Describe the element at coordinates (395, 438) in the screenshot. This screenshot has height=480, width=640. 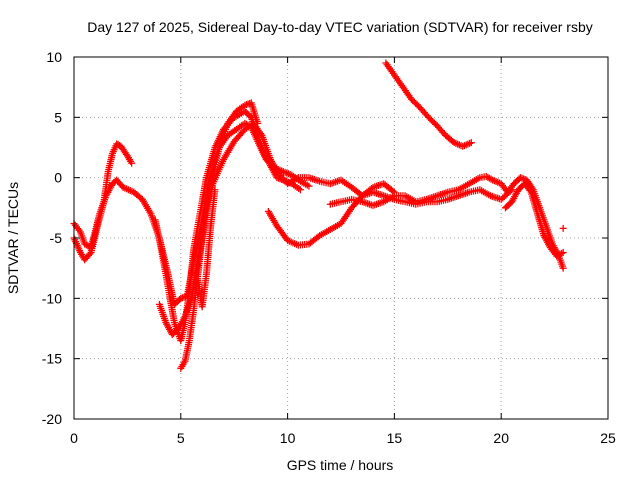
I see `x-tick-label: 15` at that location.